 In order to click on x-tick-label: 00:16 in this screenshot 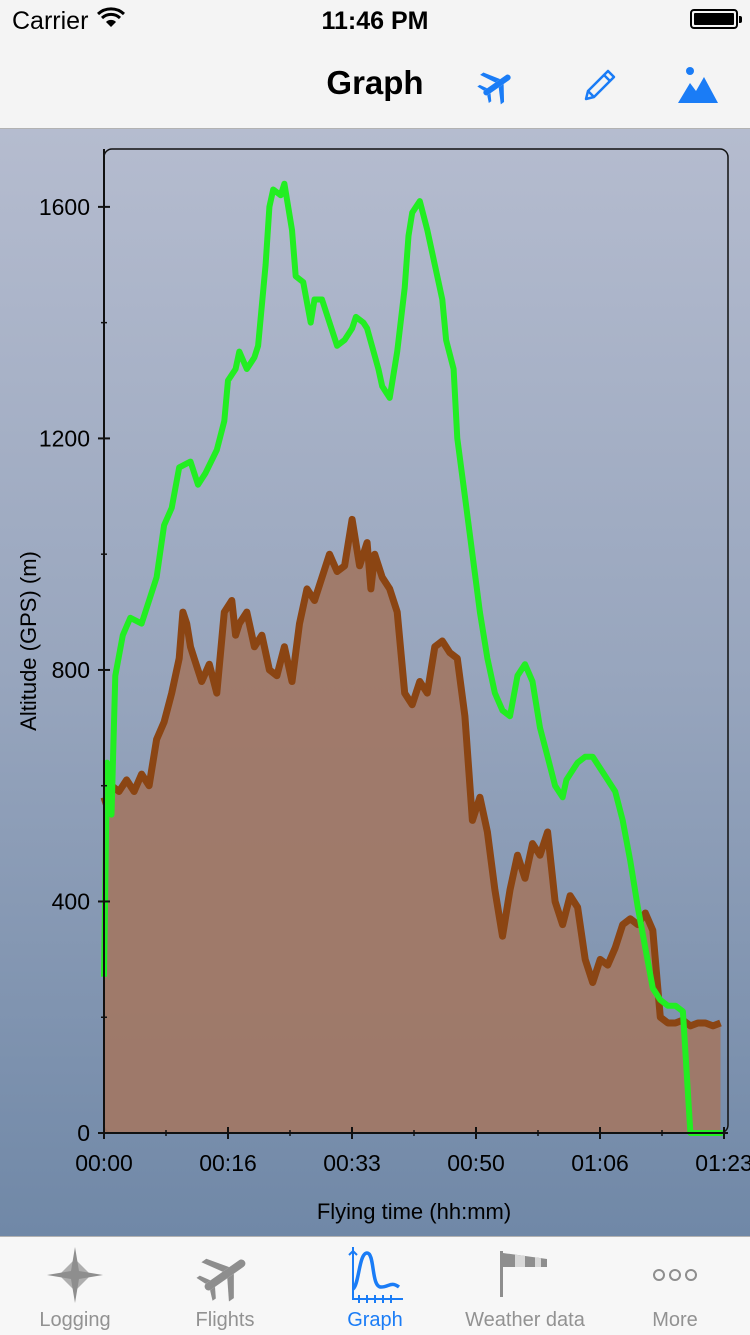, I will do `click(228, 1163)`.